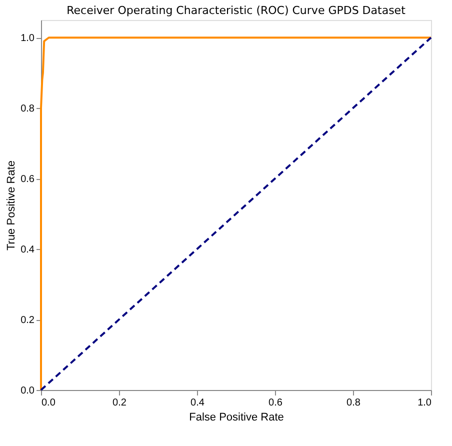  Describe the element at coordinates (27, 320) in the screenshot. I see `y-tick-label: 0.2` at that location.